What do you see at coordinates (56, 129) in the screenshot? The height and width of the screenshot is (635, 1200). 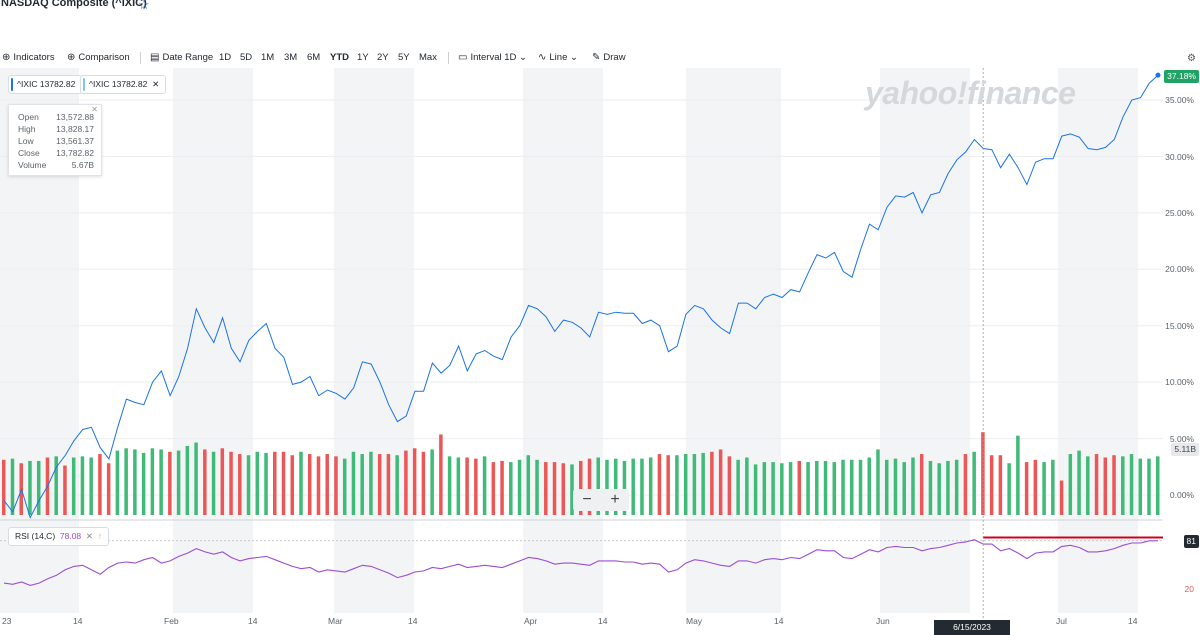 I see `tooltip-row-high: High 13,828.17` at bounding box center [56, 129].